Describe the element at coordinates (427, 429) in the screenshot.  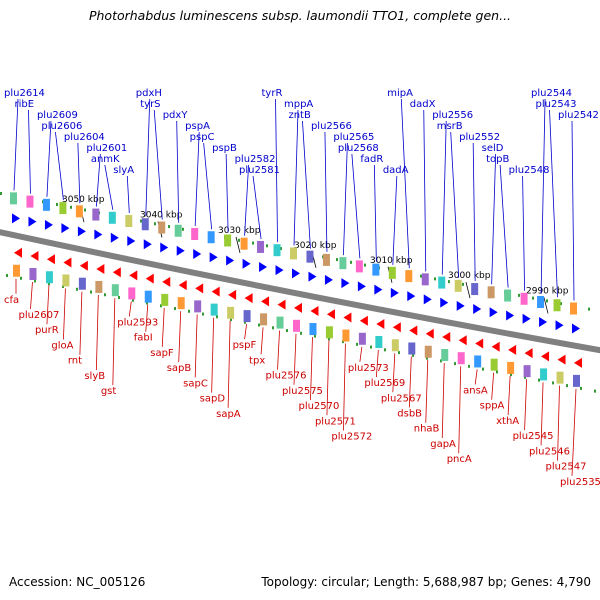
I see `reverse-gene-label: nhaB` at that location.